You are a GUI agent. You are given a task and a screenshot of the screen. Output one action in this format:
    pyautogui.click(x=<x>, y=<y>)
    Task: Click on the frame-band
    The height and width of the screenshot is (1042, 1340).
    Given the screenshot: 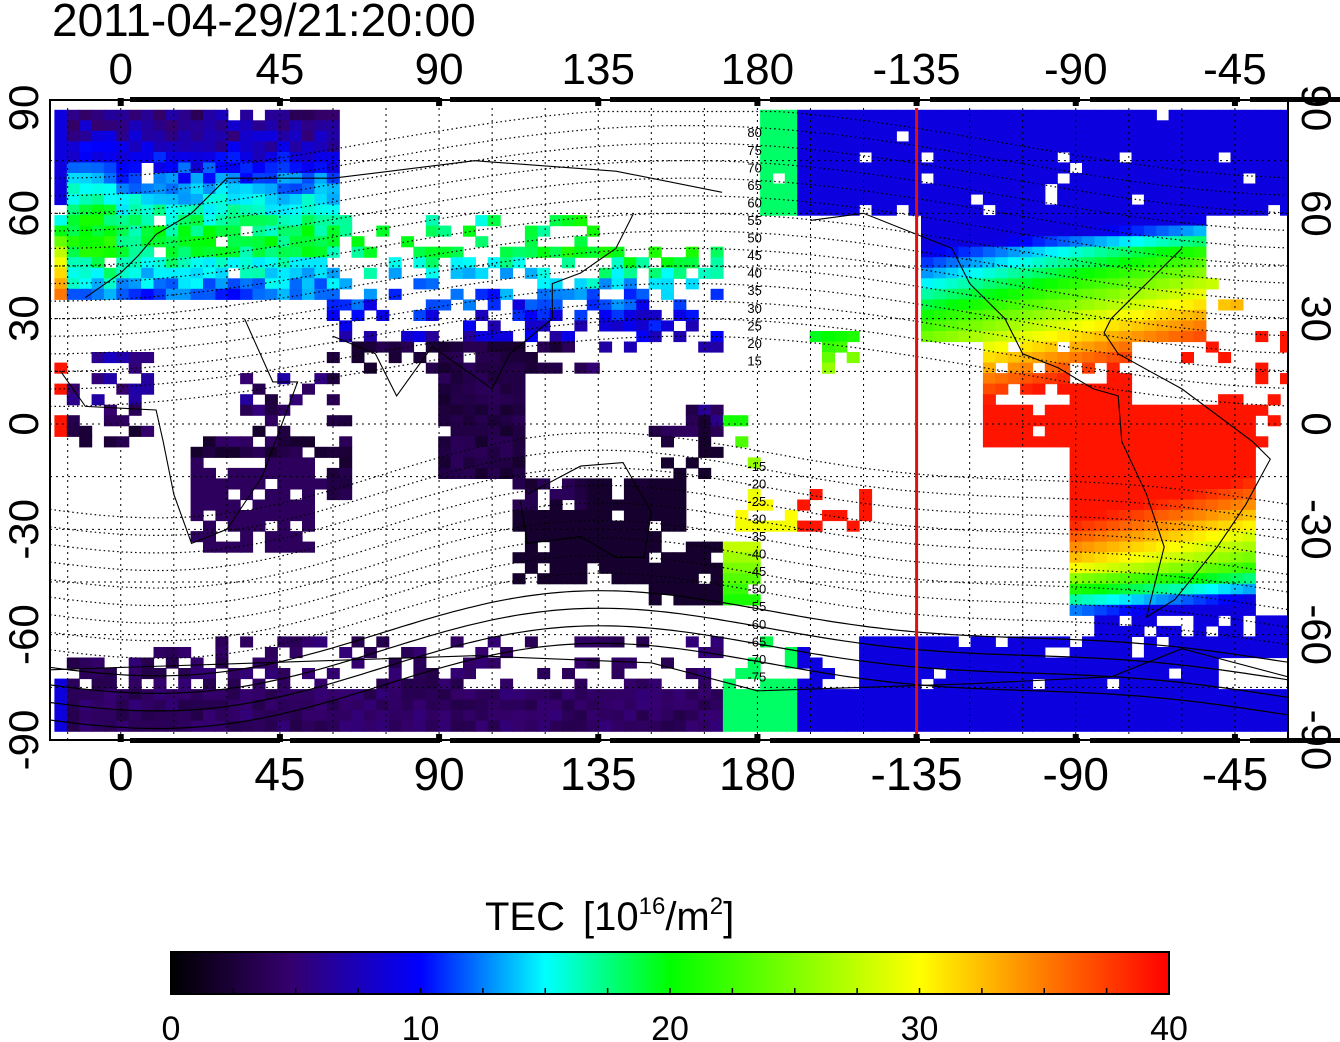 What is the action you would take?
    pyautogui.click(x=365, y=99)
    